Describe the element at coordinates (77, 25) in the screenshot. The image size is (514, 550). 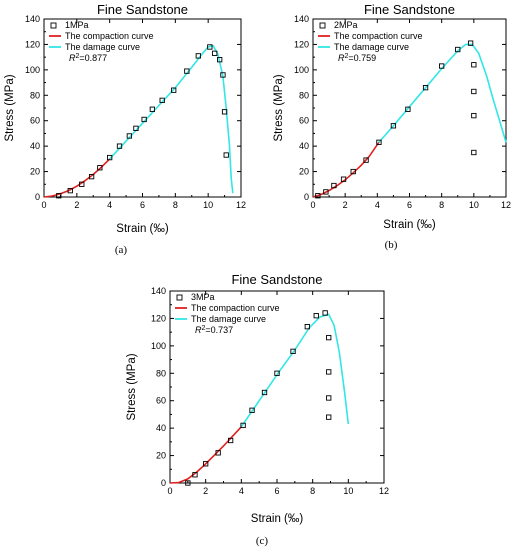
I see `legend-markers-label: 1MPa` at that location.